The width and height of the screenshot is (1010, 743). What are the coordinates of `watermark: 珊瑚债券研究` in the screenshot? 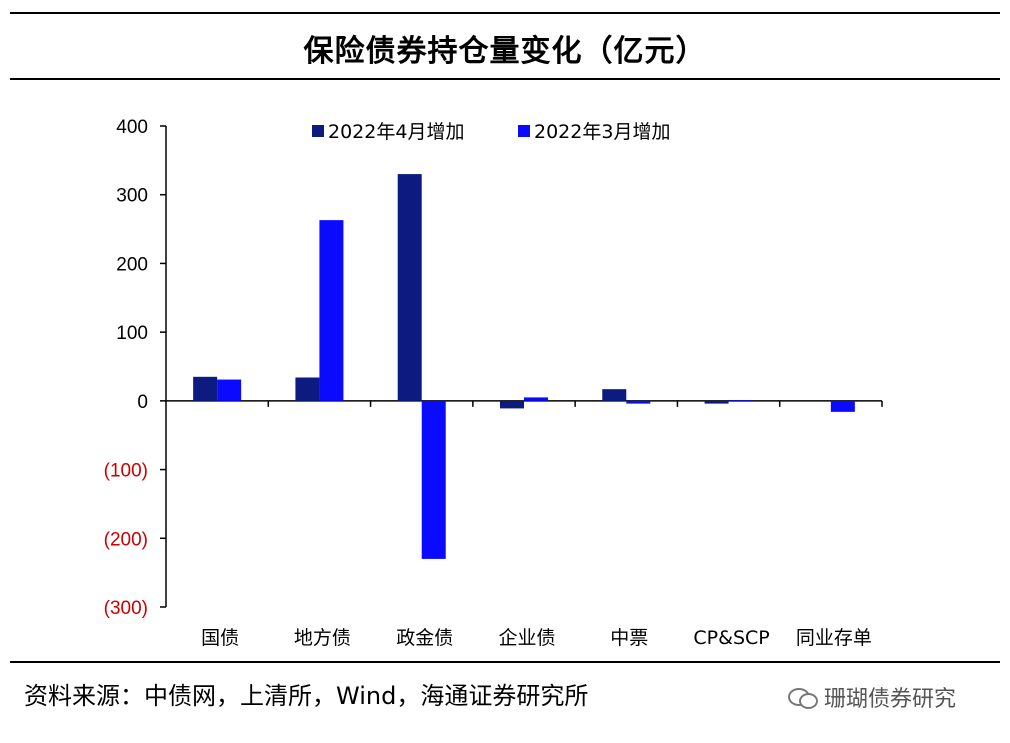 It's located at (872, 697).